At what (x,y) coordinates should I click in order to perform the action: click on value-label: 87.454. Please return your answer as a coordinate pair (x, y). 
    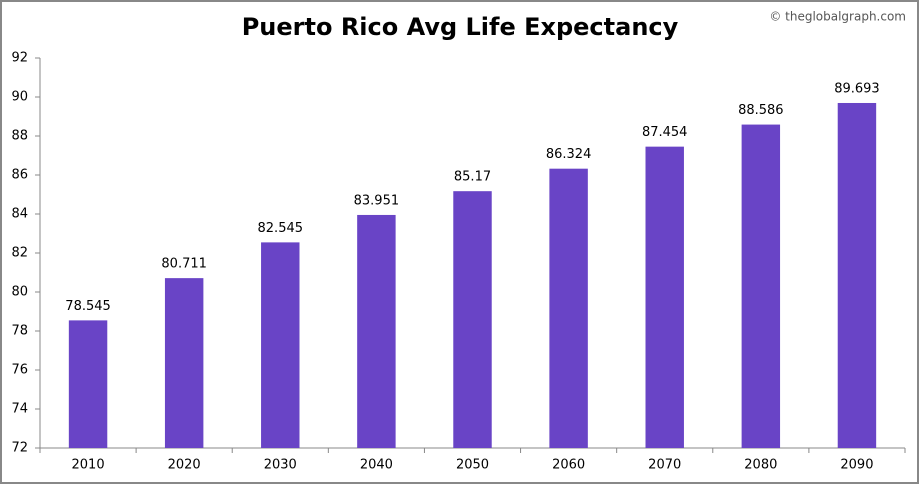
    Looking at the image, I should click on (665, 132).